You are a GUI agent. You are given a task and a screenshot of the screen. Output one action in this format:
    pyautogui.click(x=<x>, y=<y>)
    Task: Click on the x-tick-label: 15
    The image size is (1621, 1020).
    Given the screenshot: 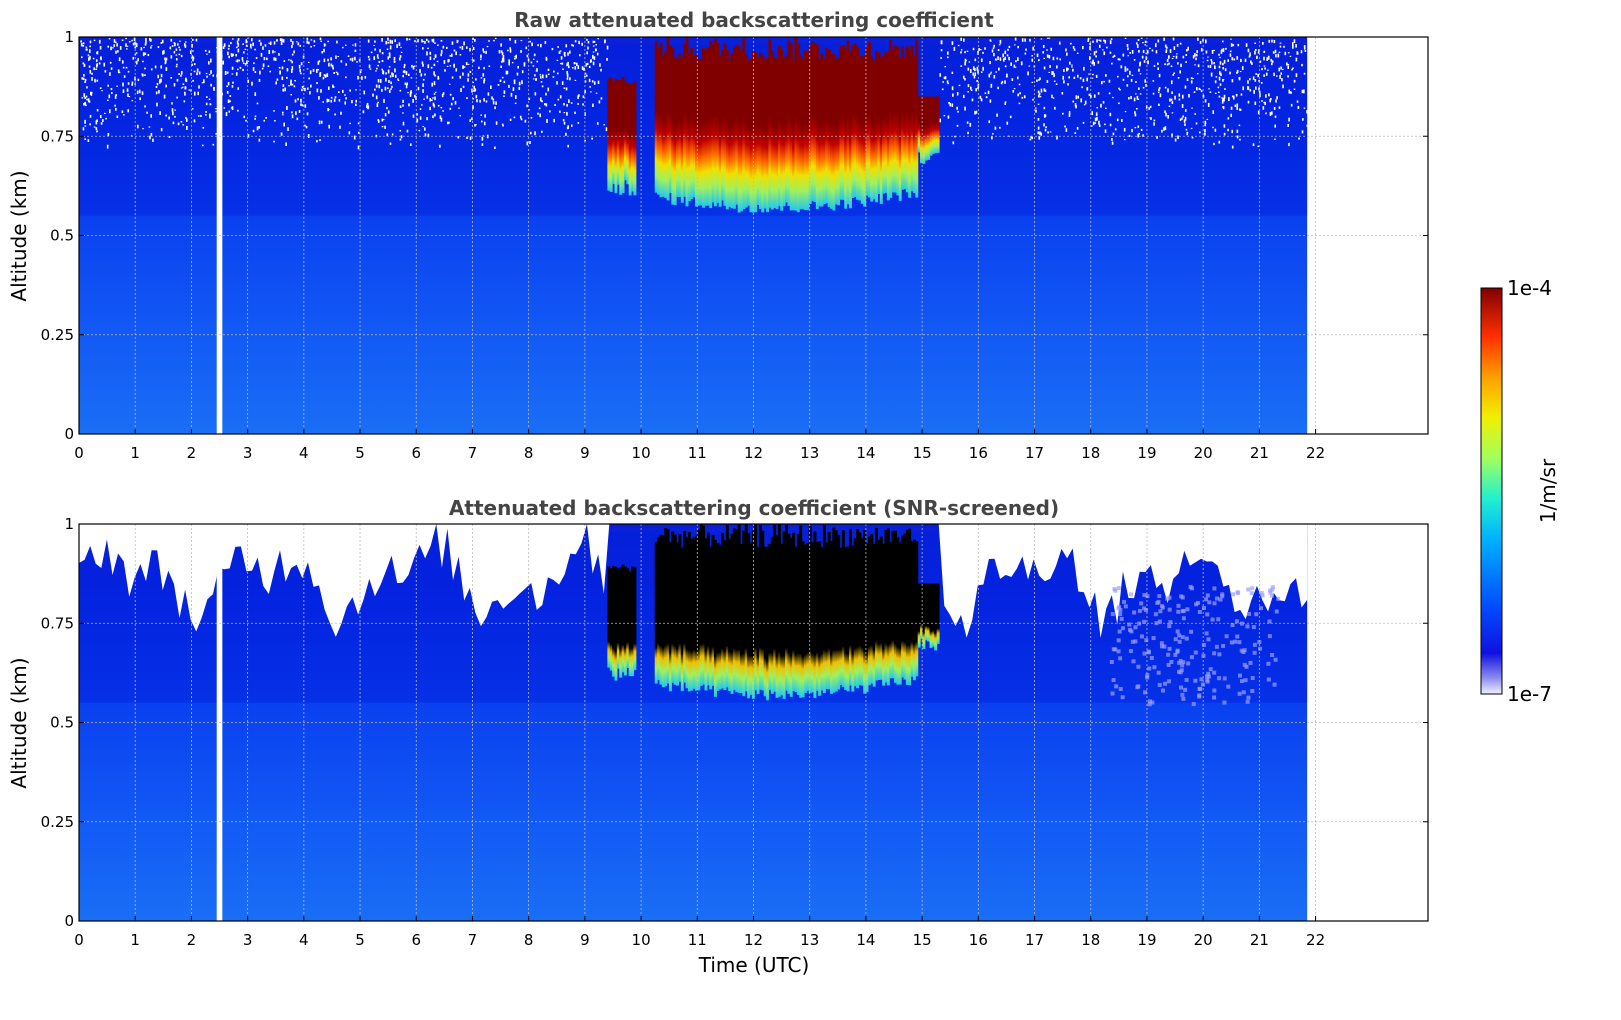 What is the action you would take?
    pyautogui.click(x=922, y=940)
    